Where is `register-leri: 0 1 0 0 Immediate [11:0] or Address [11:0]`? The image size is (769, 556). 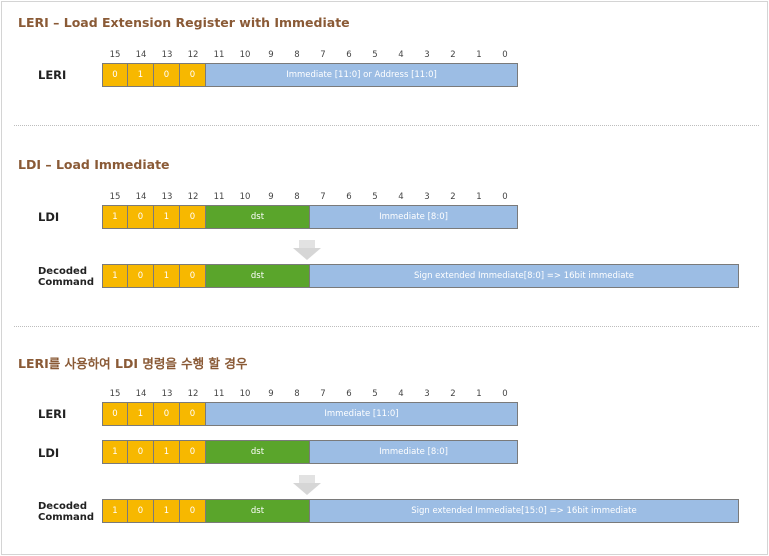 register-leri: 0 1 0 0 Immediate [11:0] or Address [11:0] is located at coordinates (310, 75).